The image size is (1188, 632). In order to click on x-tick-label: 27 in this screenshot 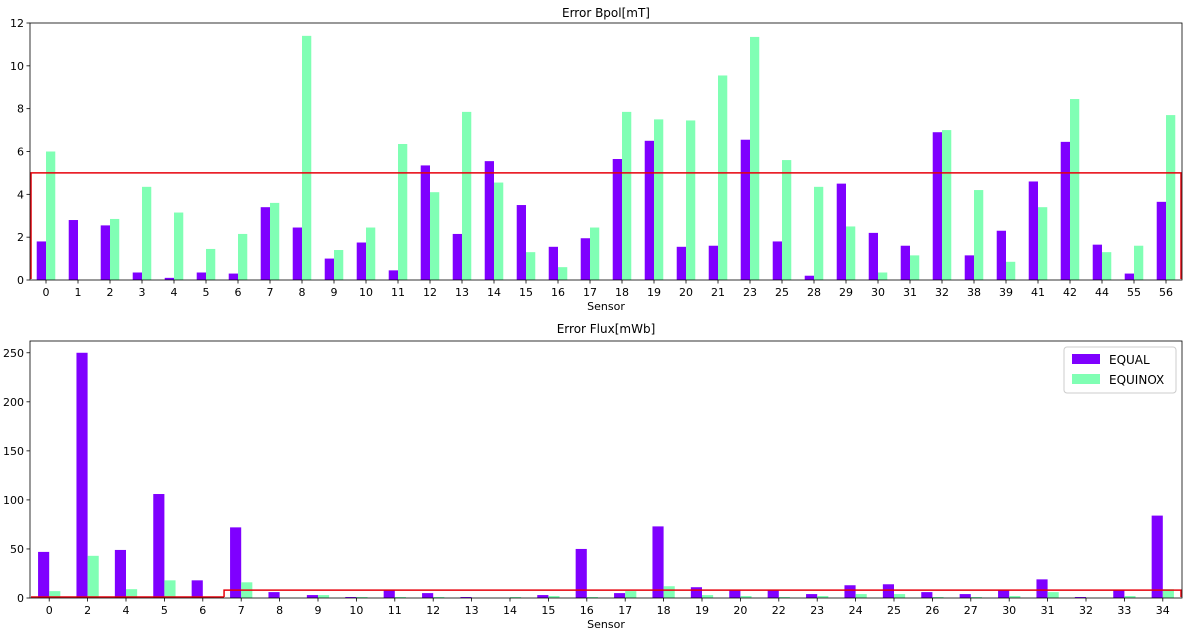, I will do `click(971, 610)`.